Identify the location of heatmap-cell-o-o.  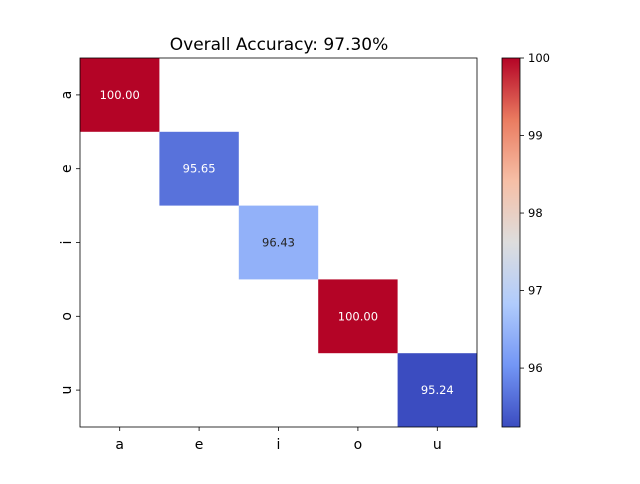
(358, 316).